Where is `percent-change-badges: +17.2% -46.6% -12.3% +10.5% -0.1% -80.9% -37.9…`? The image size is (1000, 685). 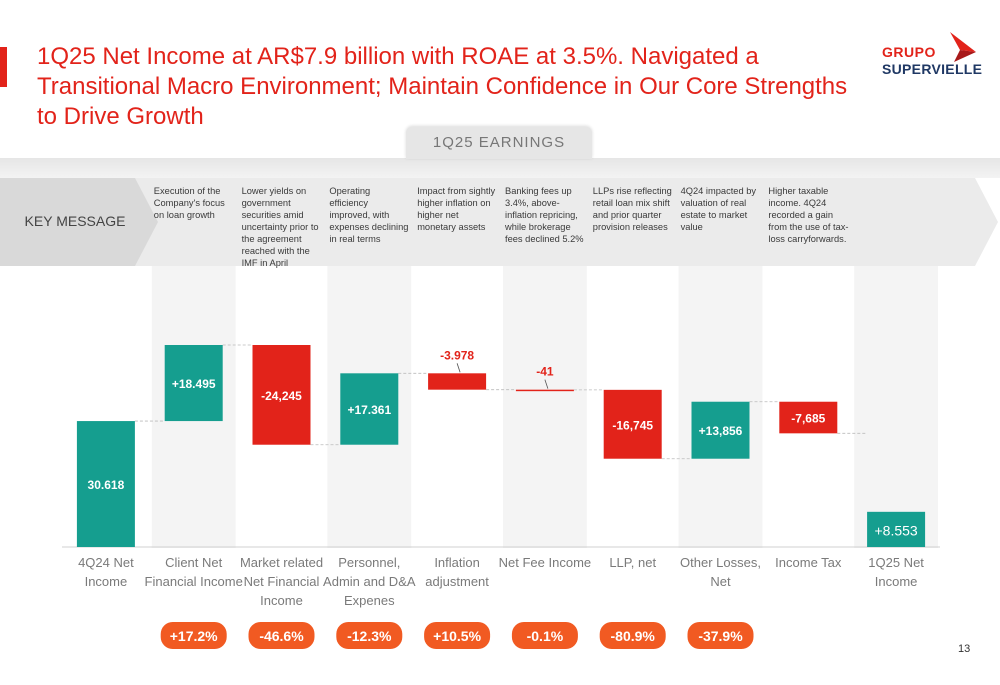
percent-change-badges: +17.2% -46.6% -12.3% +10.5% -0.1% -80.9% -37.9… is located at coordinates (457, 635).